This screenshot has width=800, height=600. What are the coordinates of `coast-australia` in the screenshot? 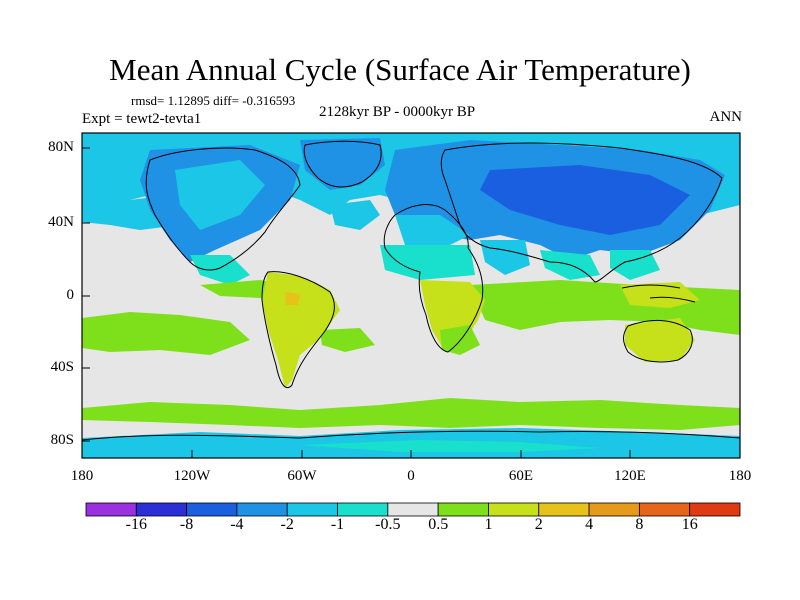 It's located at (658, 341).